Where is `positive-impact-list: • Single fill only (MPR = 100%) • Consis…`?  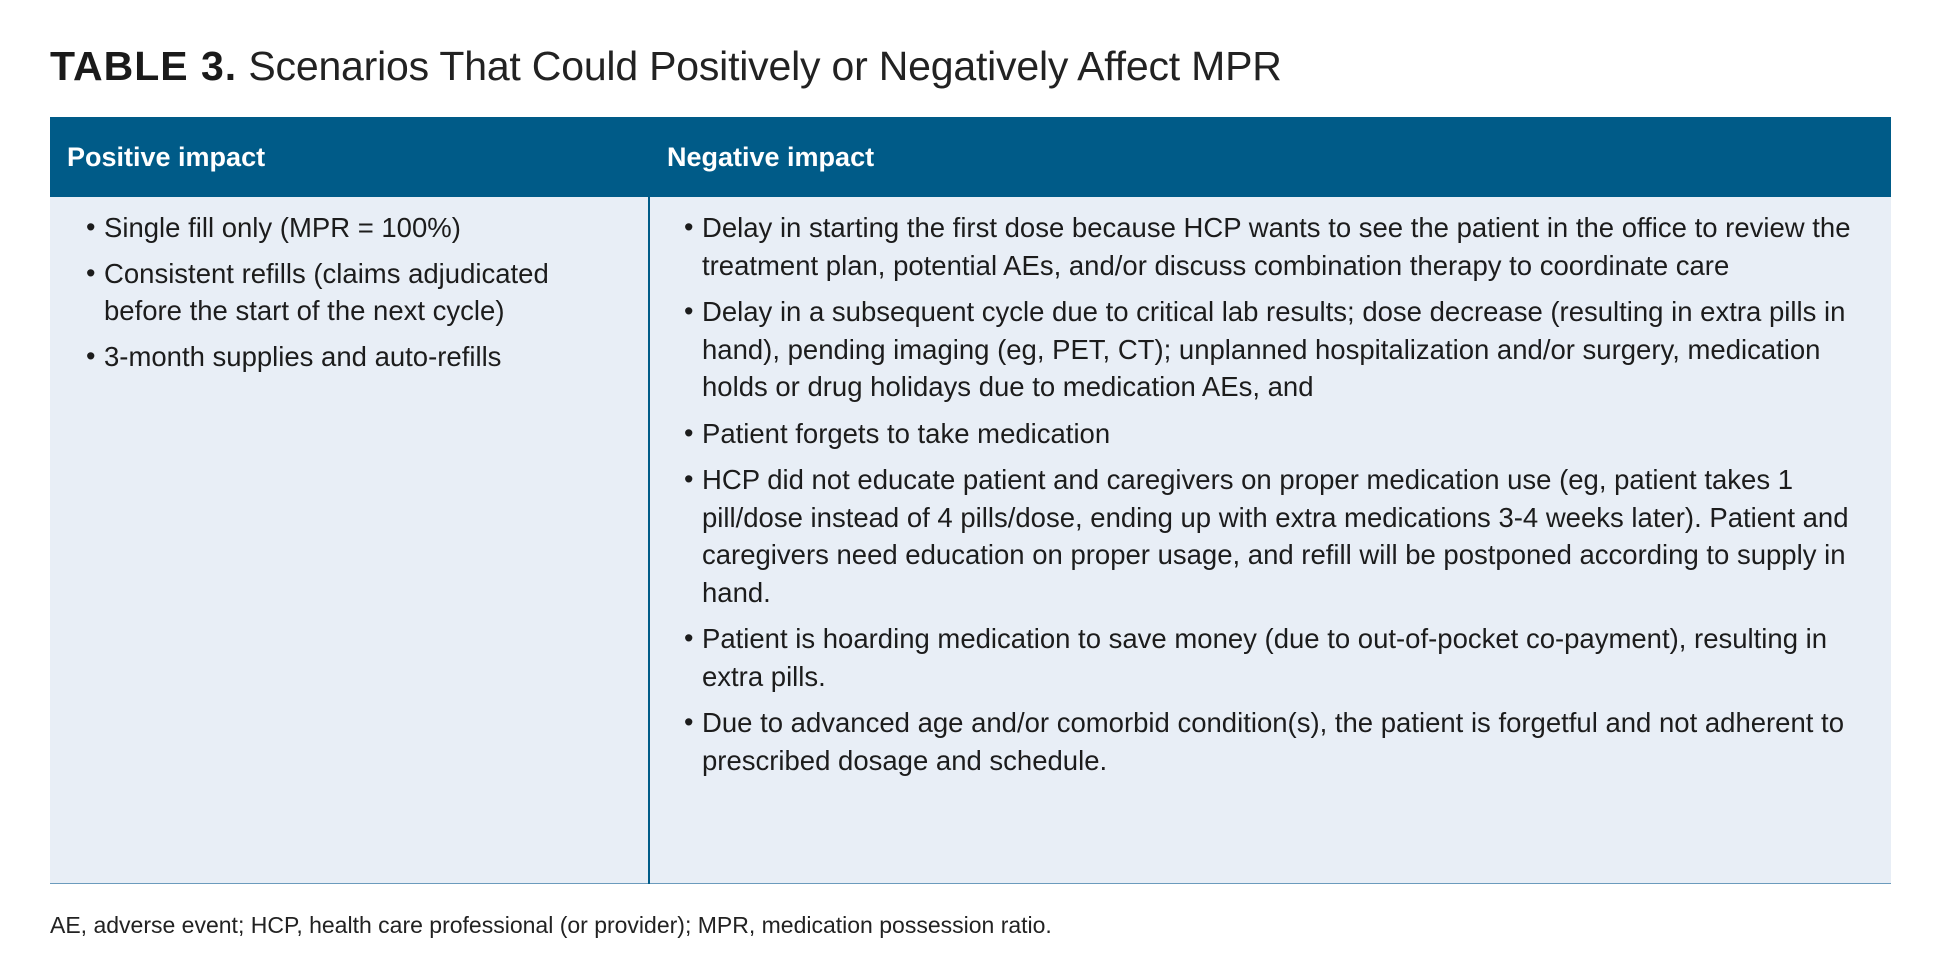
positive-impact-list: • Single fill only (MPR = 100%) • Consis… is located at coordinates (355, 286).